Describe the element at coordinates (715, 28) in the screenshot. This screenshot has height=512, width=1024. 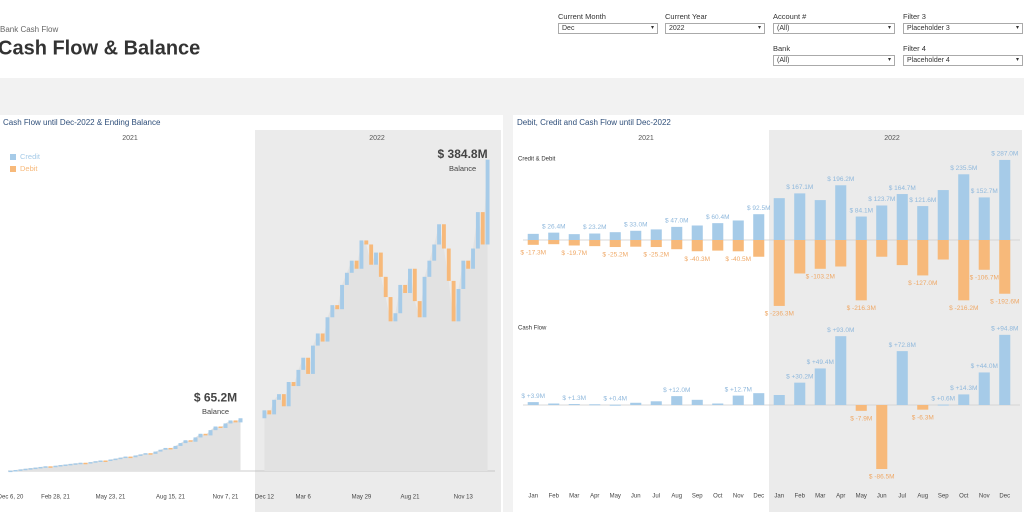
I see `filter-dropdown: 2022 ▾` at that location.